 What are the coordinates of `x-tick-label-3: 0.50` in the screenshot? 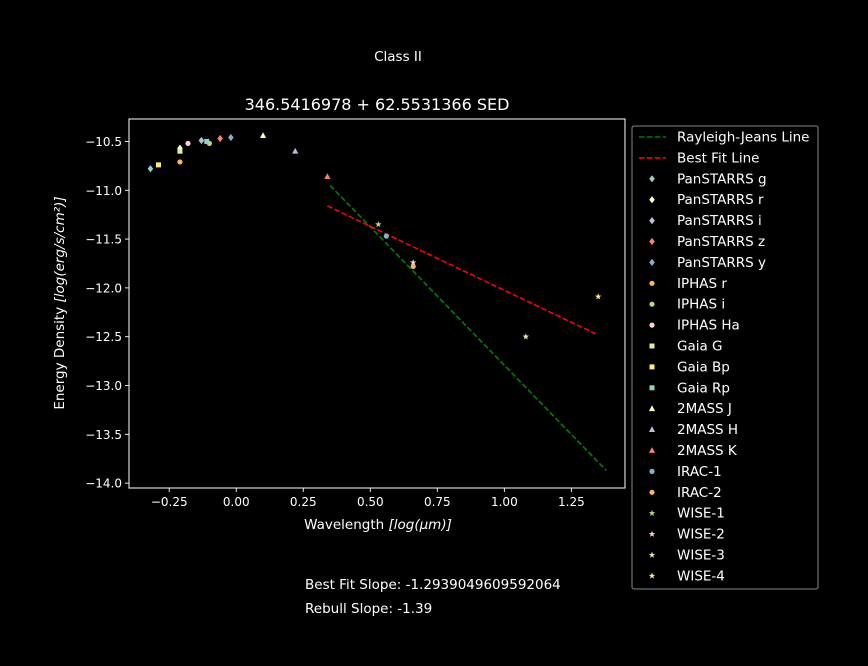 It's located at (370, 502).